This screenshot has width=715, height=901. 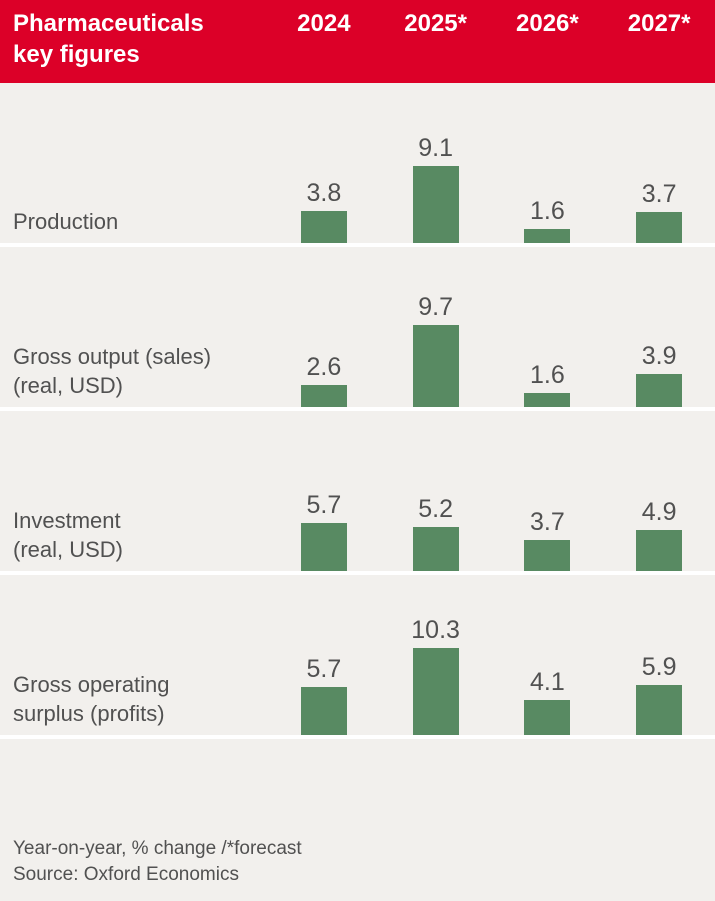 What do you see at coordinates (436, 491) in the screenshot?
I see `bar-cell: 5.2` at bounding box center [436, 491].